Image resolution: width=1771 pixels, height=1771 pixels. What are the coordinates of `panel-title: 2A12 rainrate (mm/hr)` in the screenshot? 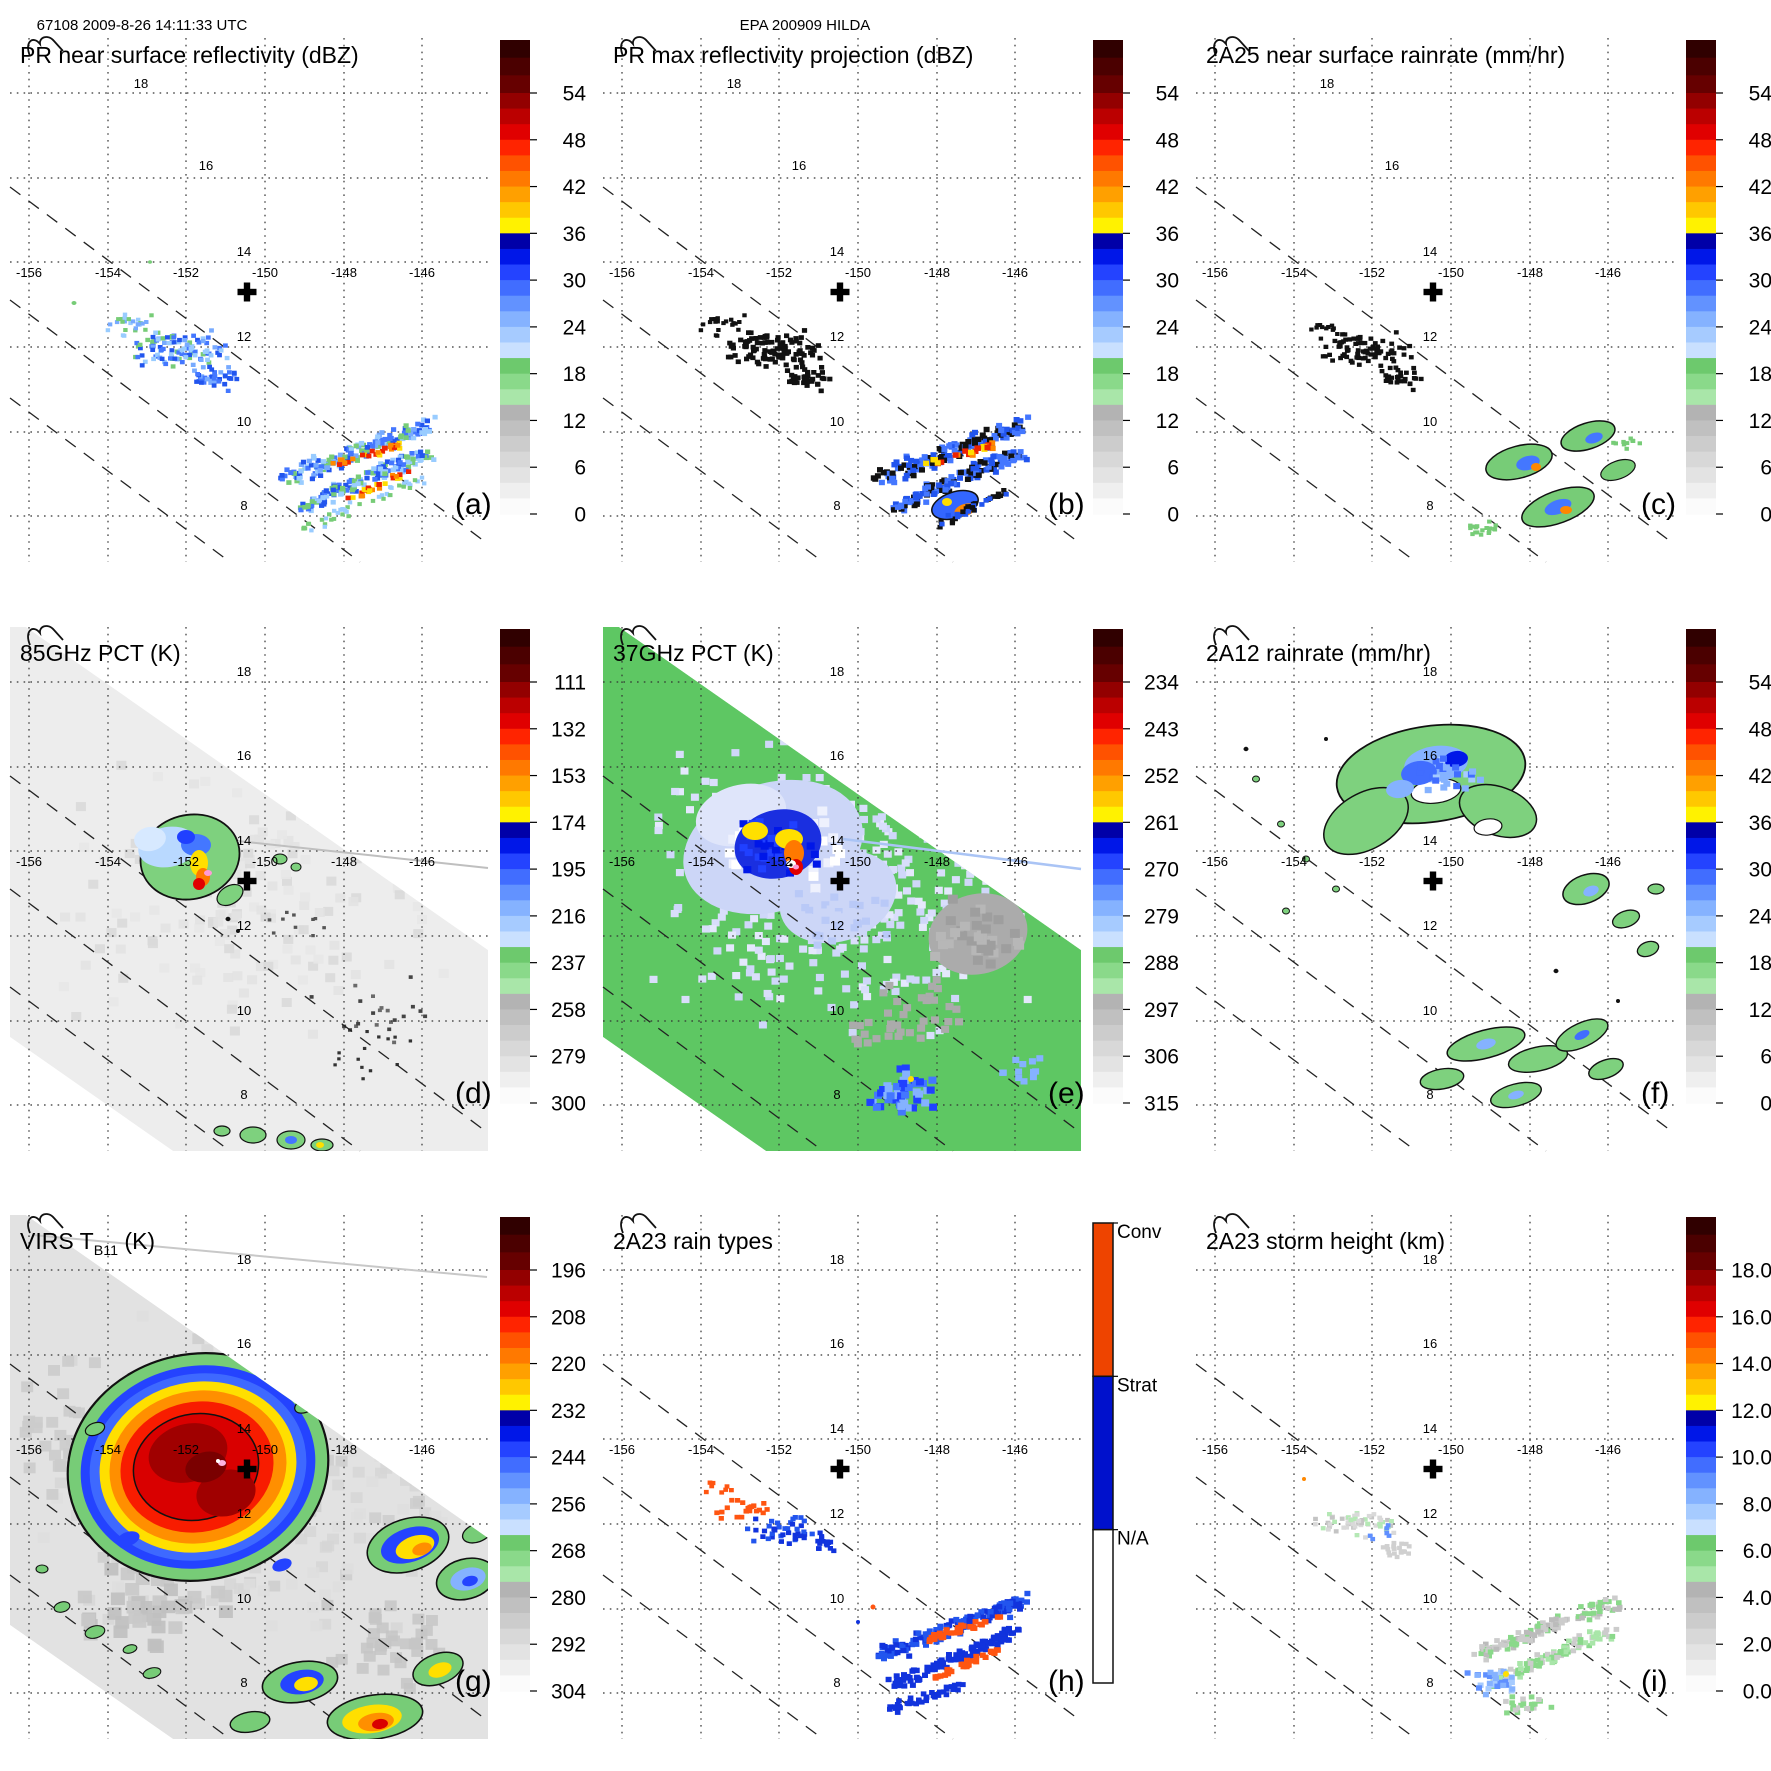 It's located at (1318, 653).